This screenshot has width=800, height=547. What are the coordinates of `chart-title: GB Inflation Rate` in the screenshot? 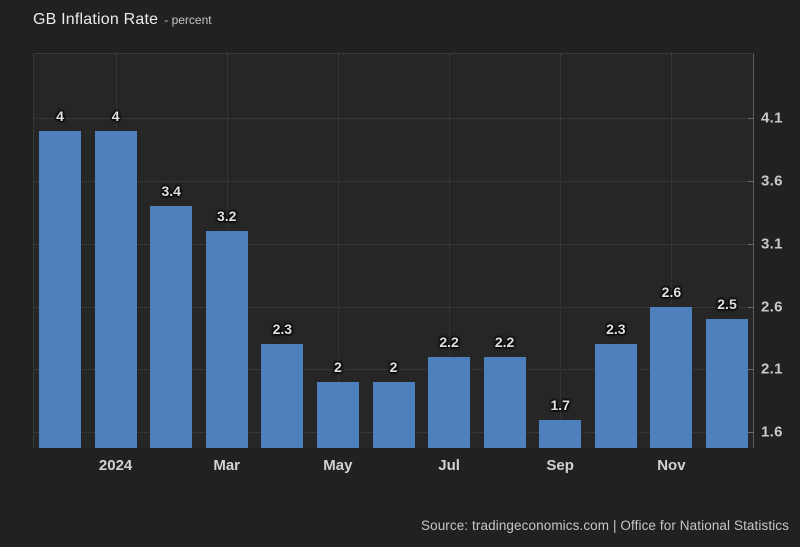 It's located at (96, 19).